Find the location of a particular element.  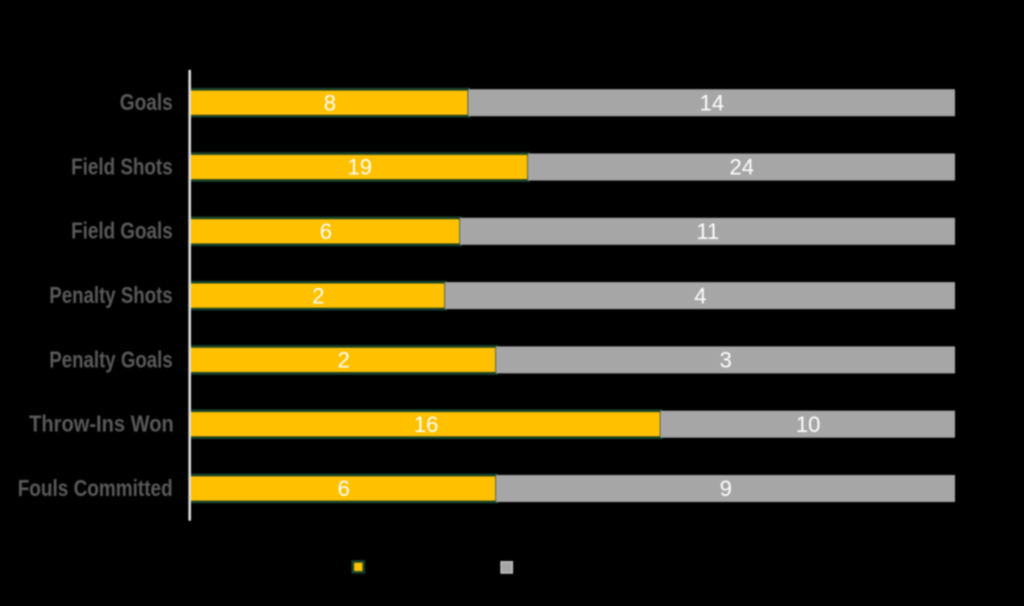

svg-text: 16 is located at coordinates (426, 424).